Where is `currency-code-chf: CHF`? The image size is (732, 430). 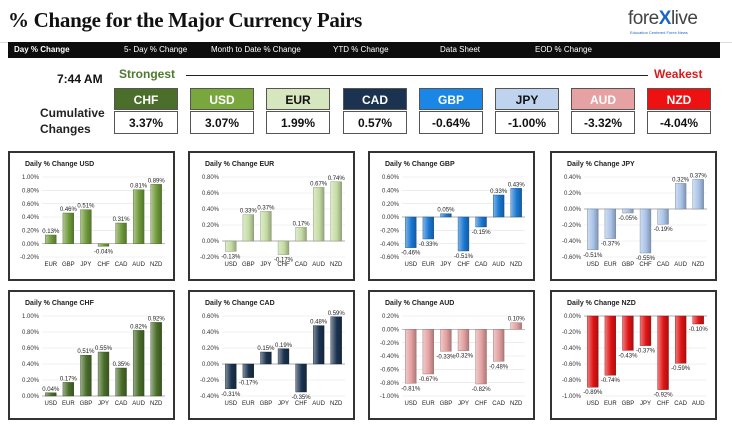
currency-code-chf: CHF is located at coordinates (146, 99).